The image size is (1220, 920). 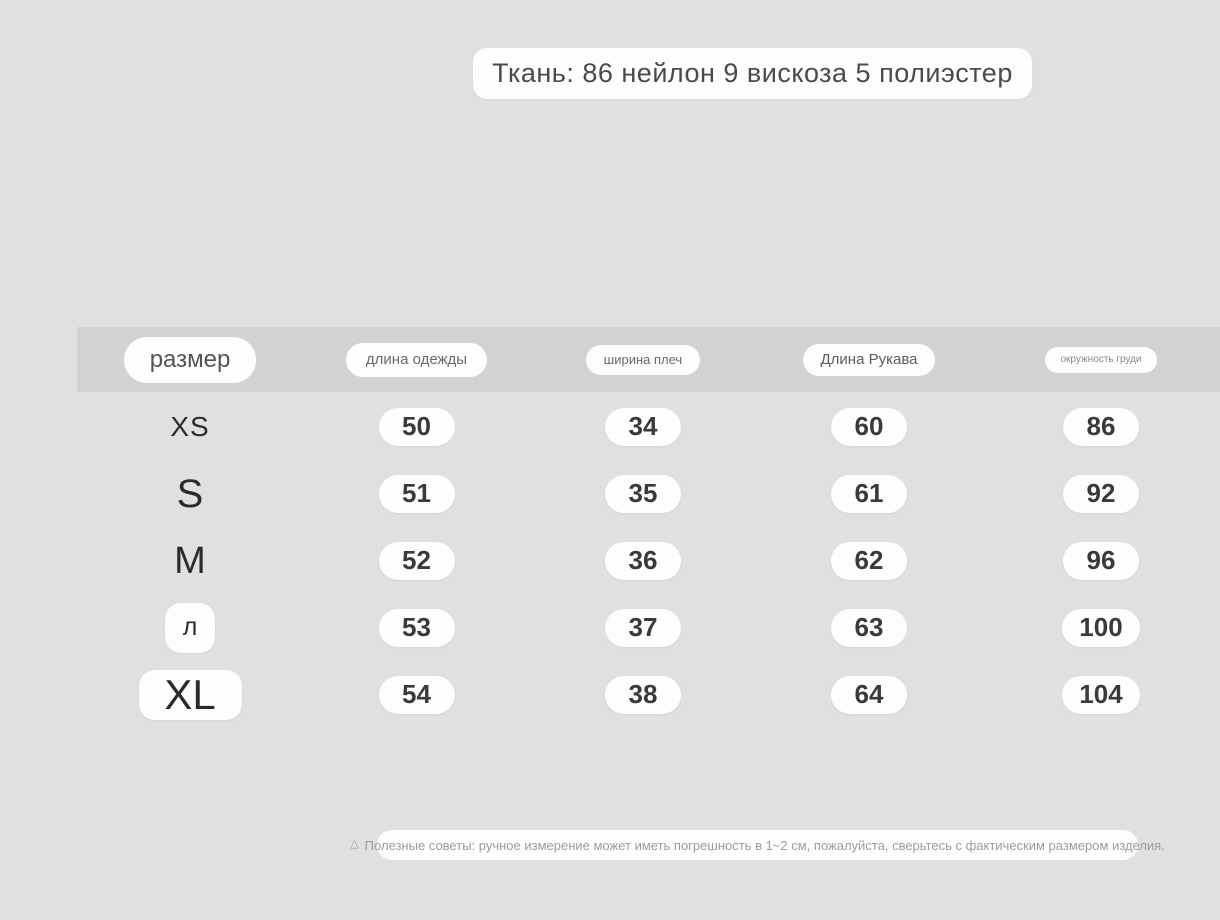 What do you see at coordinates (416, 426) in the screenshot?
I see `value-pill: 50` at bounding box center [416, 426].